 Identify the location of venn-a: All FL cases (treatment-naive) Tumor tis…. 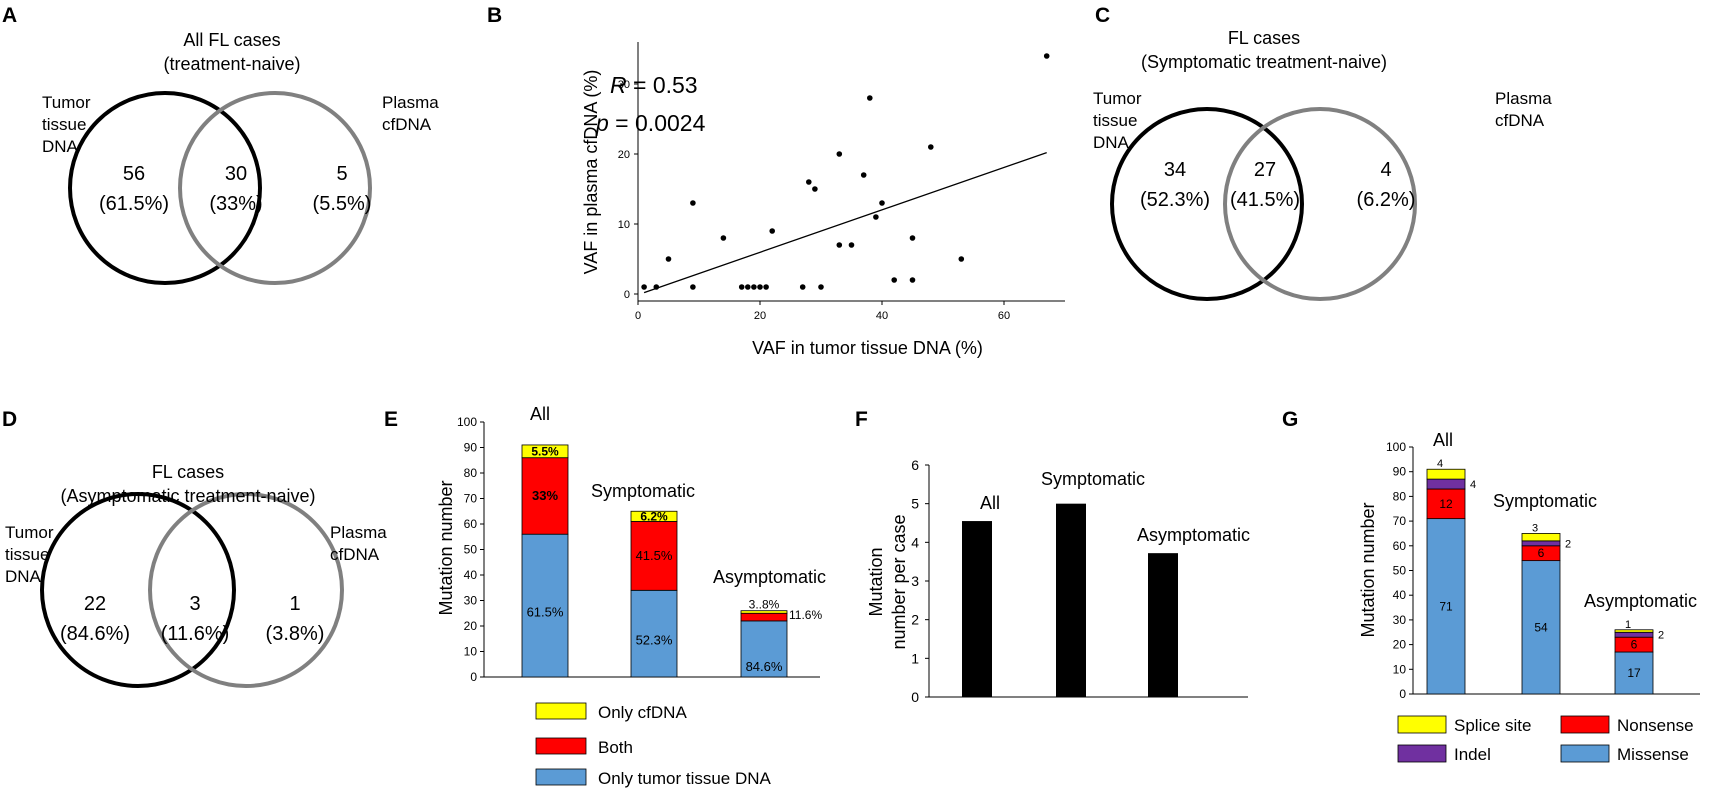
(240, 157).